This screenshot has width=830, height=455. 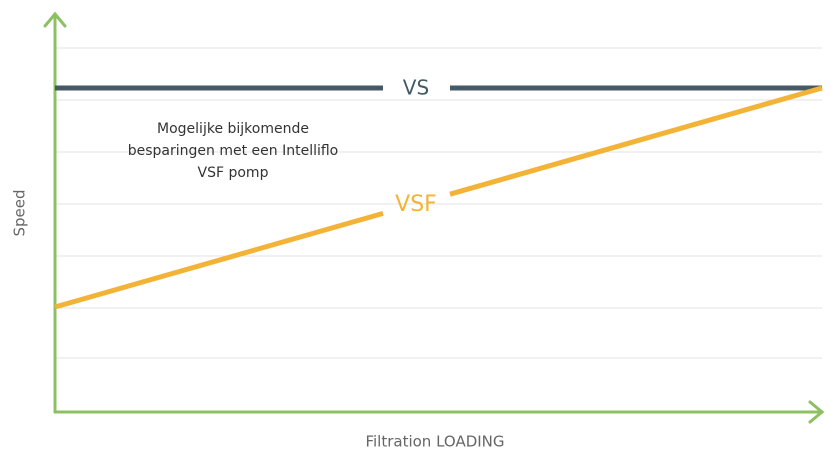 I want to click on x-axis-arrow, so click(x=816, y=412).